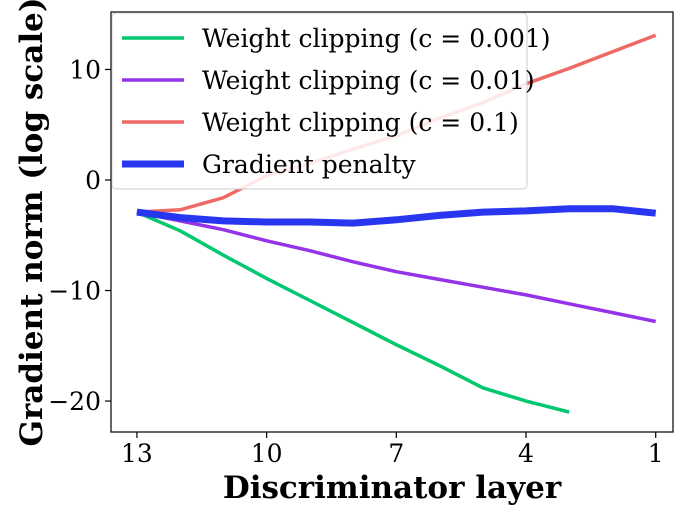 This screenshot has height=514, width=682. What do you see at coordinates (376, 38) in the screenshot?
I see `legend-label-weight-clipping-c-0-001: Weight clipping (c = 0.001)` at bounding box center [376, 38].